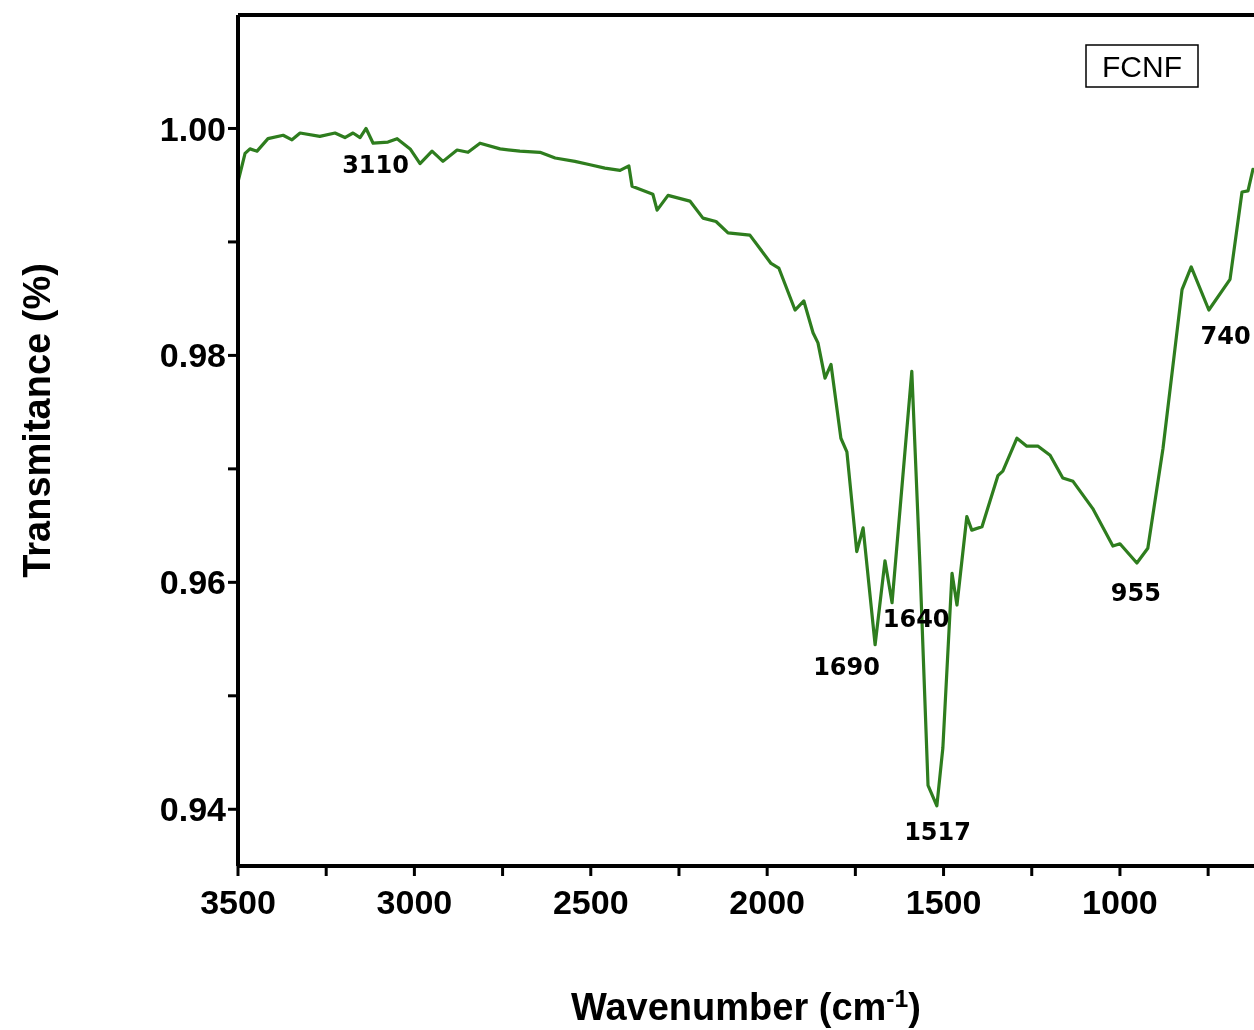 The height and width of the screenshot is (1030, 1254). What do you see at coordinates (1142, 66) in the screenshot?
I see `annotation: FCNF` at bounding box center [1142, 66].